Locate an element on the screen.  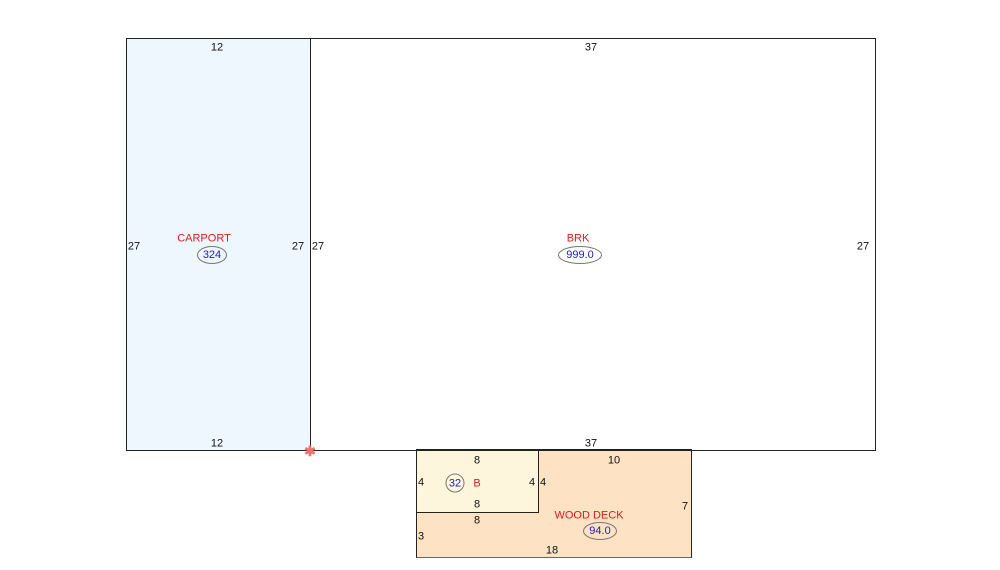
brk-right-dimension: 27 is located at coordinates (863, 246).